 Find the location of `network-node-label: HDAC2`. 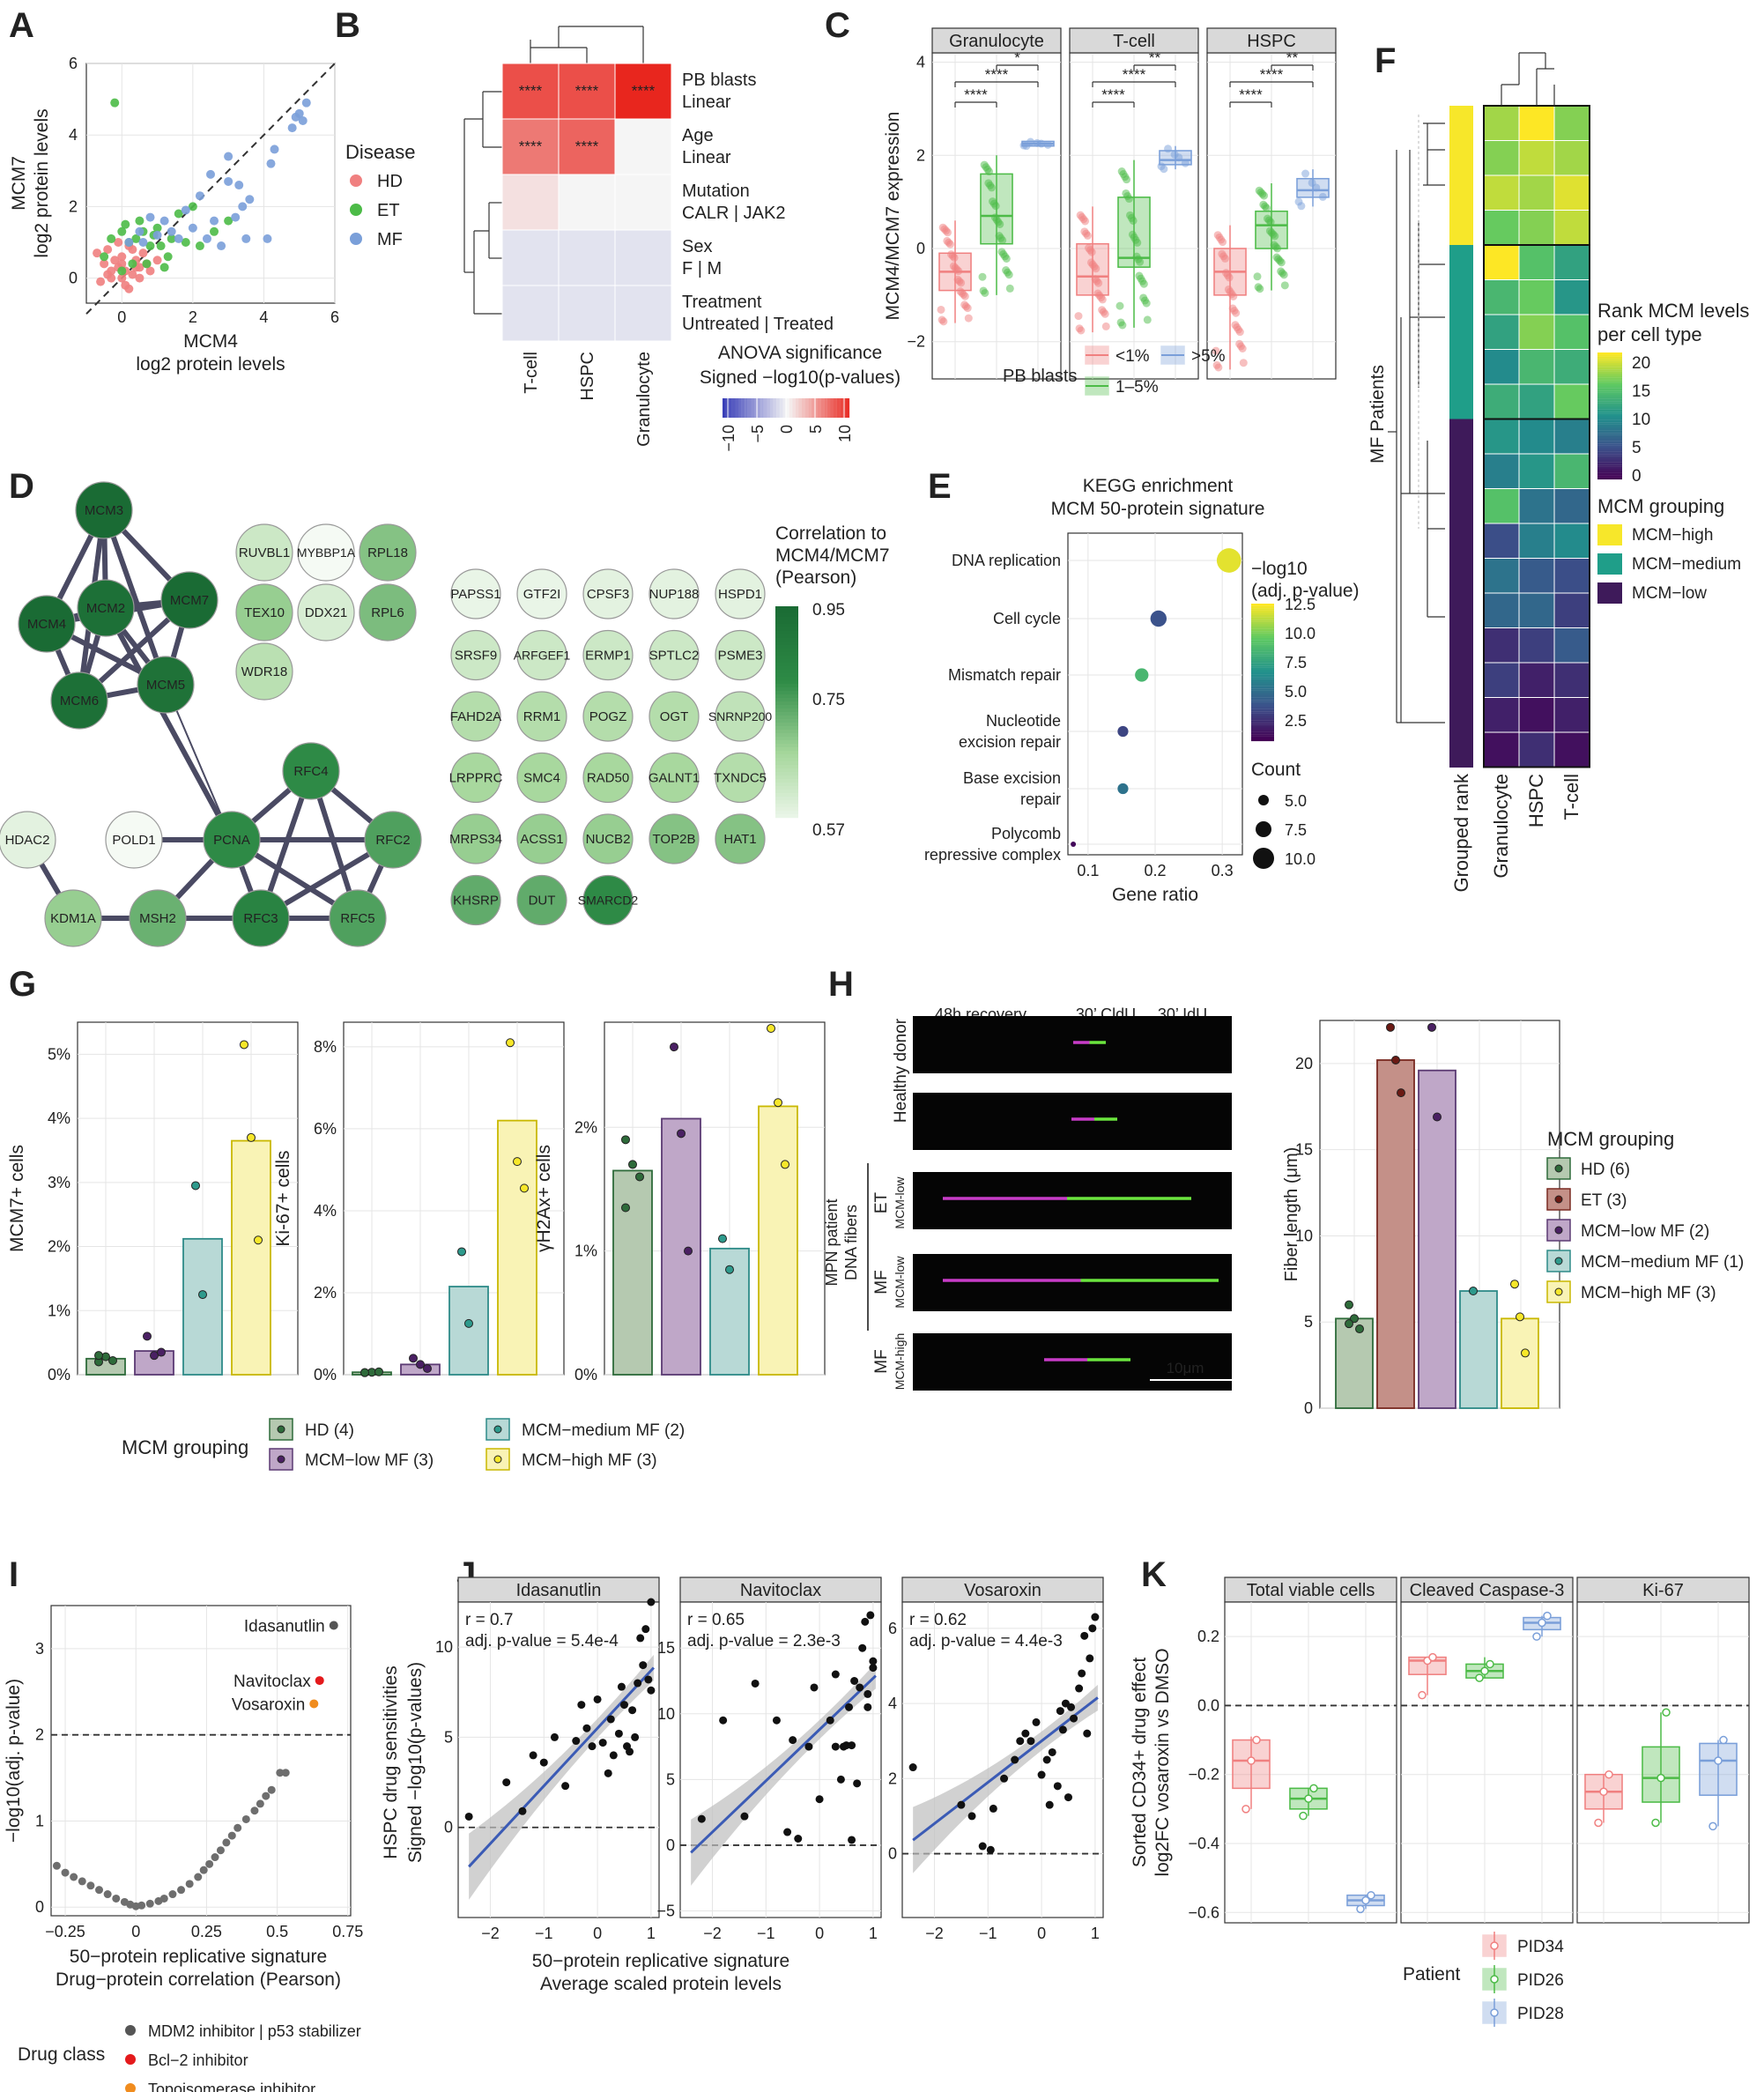

network-node-label: HDAC2 is located at coordinates (27, 840).